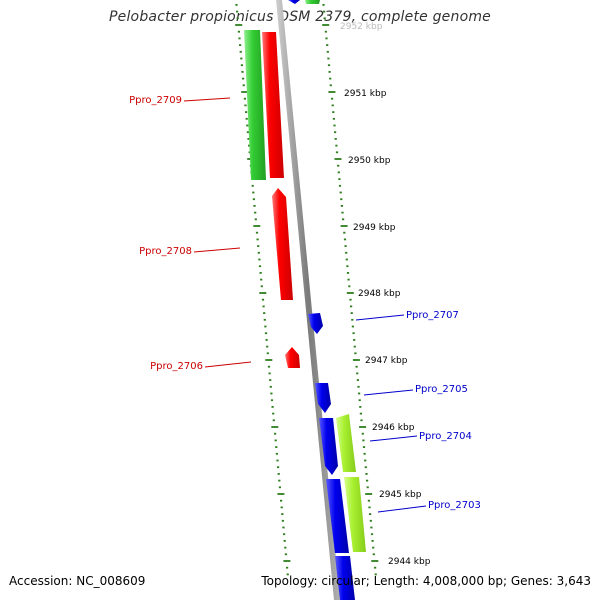 The width and height of the screenshot is (600, 600). Describe the element at coordinates (294, 2) in the screenshot. I see `gene-fragment-top-blue` at that location.